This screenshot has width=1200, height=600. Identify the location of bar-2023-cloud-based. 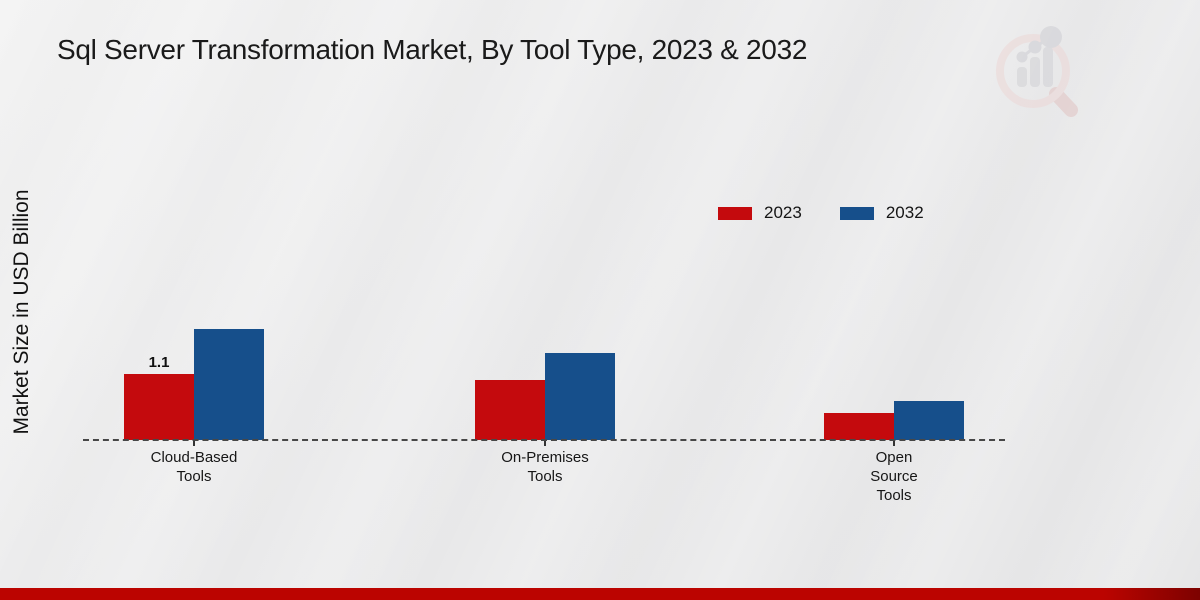
(159, 407).